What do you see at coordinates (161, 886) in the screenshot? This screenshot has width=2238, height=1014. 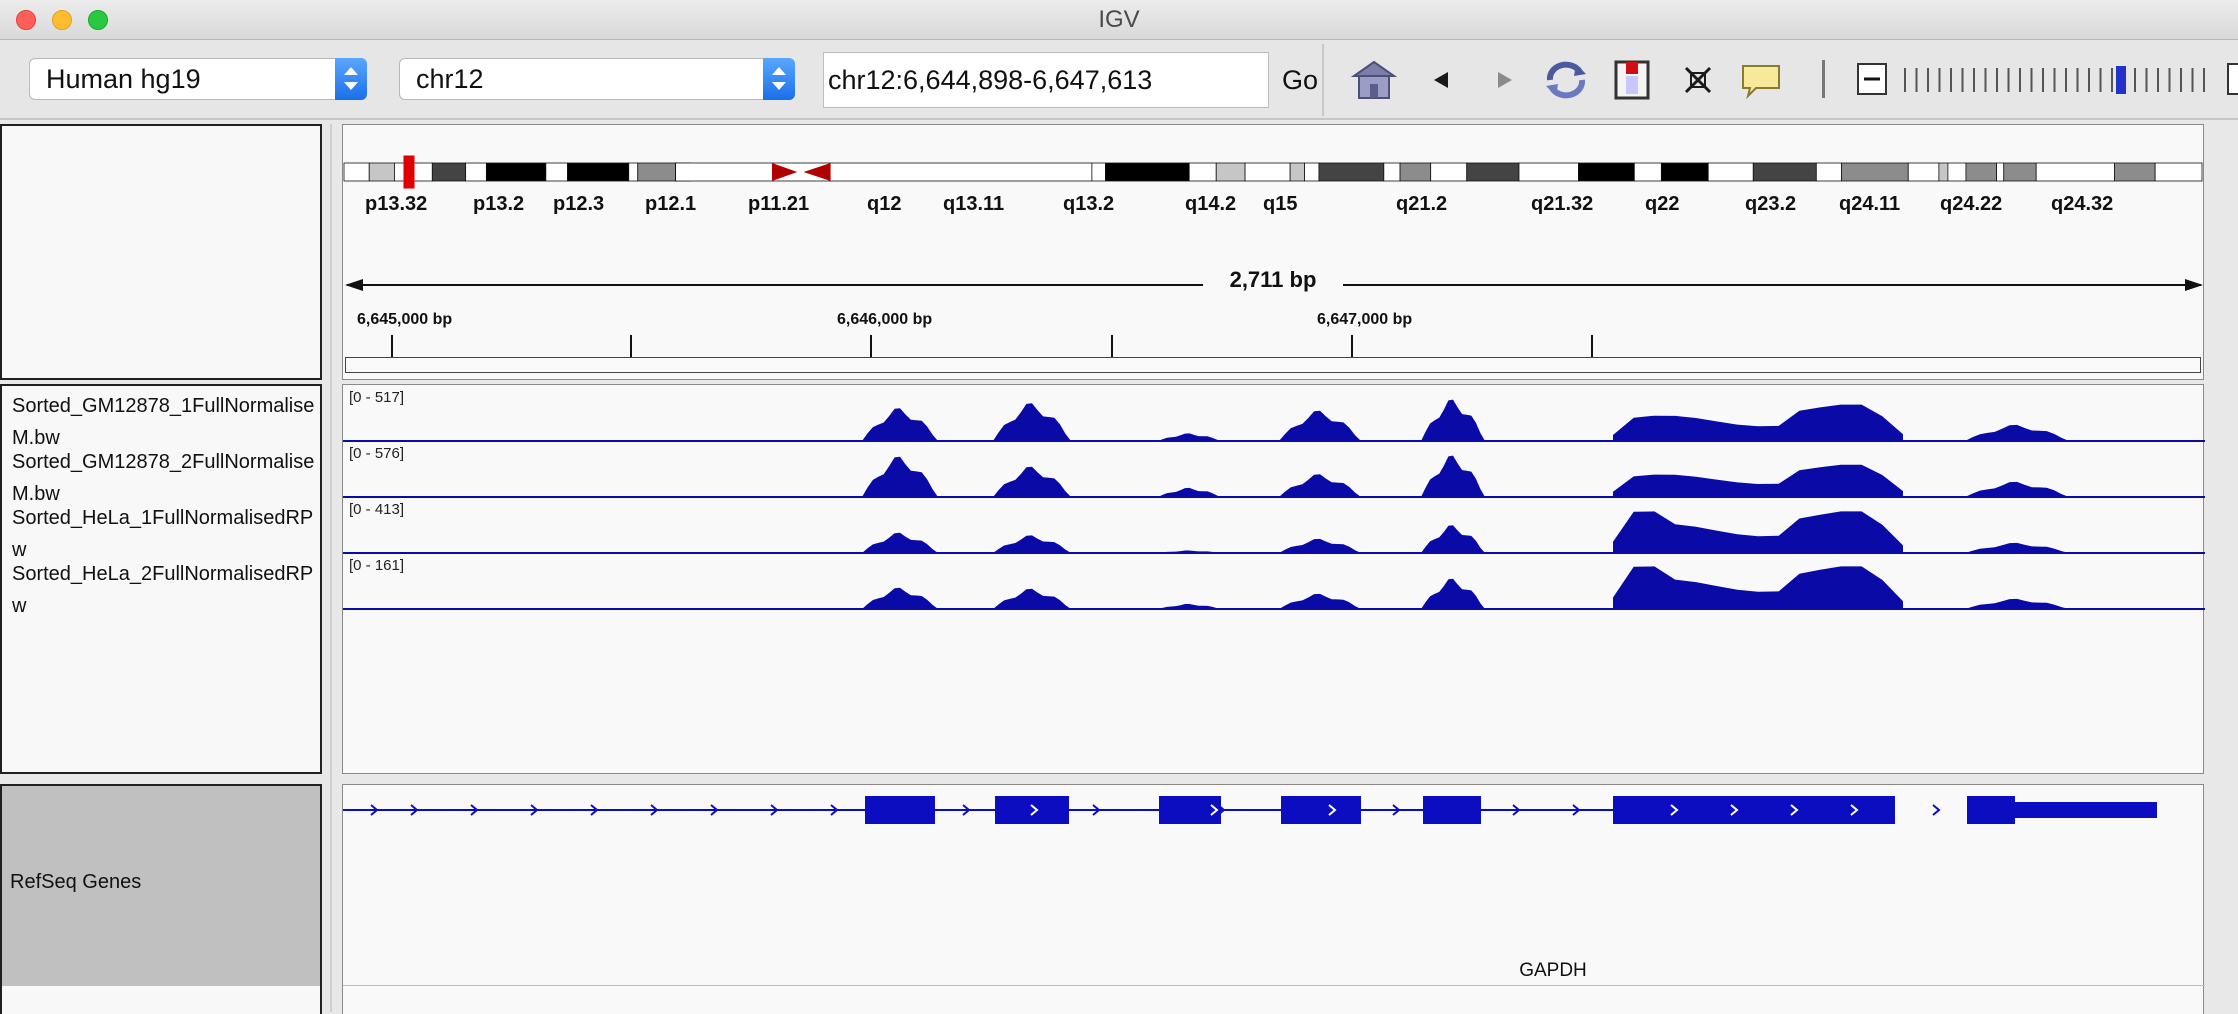 I see `refseq-track-name-cell: RefSeq Genes` at bounding box center [161, 886].